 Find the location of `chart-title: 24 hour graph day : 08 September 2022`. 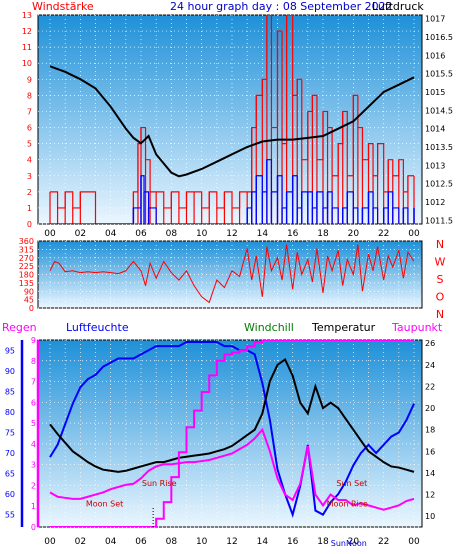

chart-title: 24 hour graph day : 08 September 2022 is located at coordinates (281, 6).